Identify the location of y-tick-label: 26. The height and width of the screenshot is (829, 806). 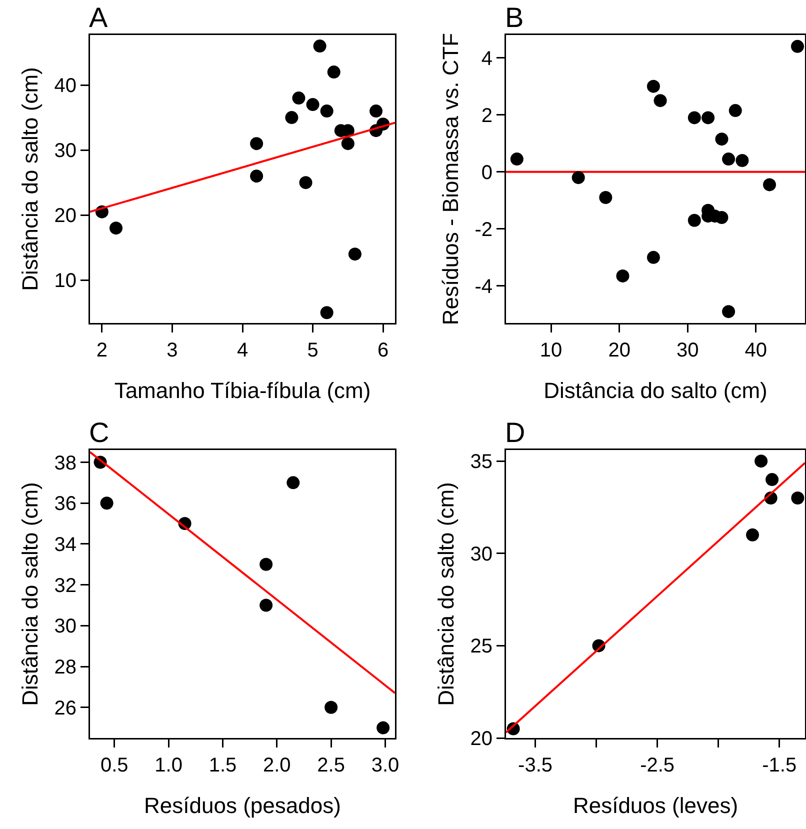
(65, 708).